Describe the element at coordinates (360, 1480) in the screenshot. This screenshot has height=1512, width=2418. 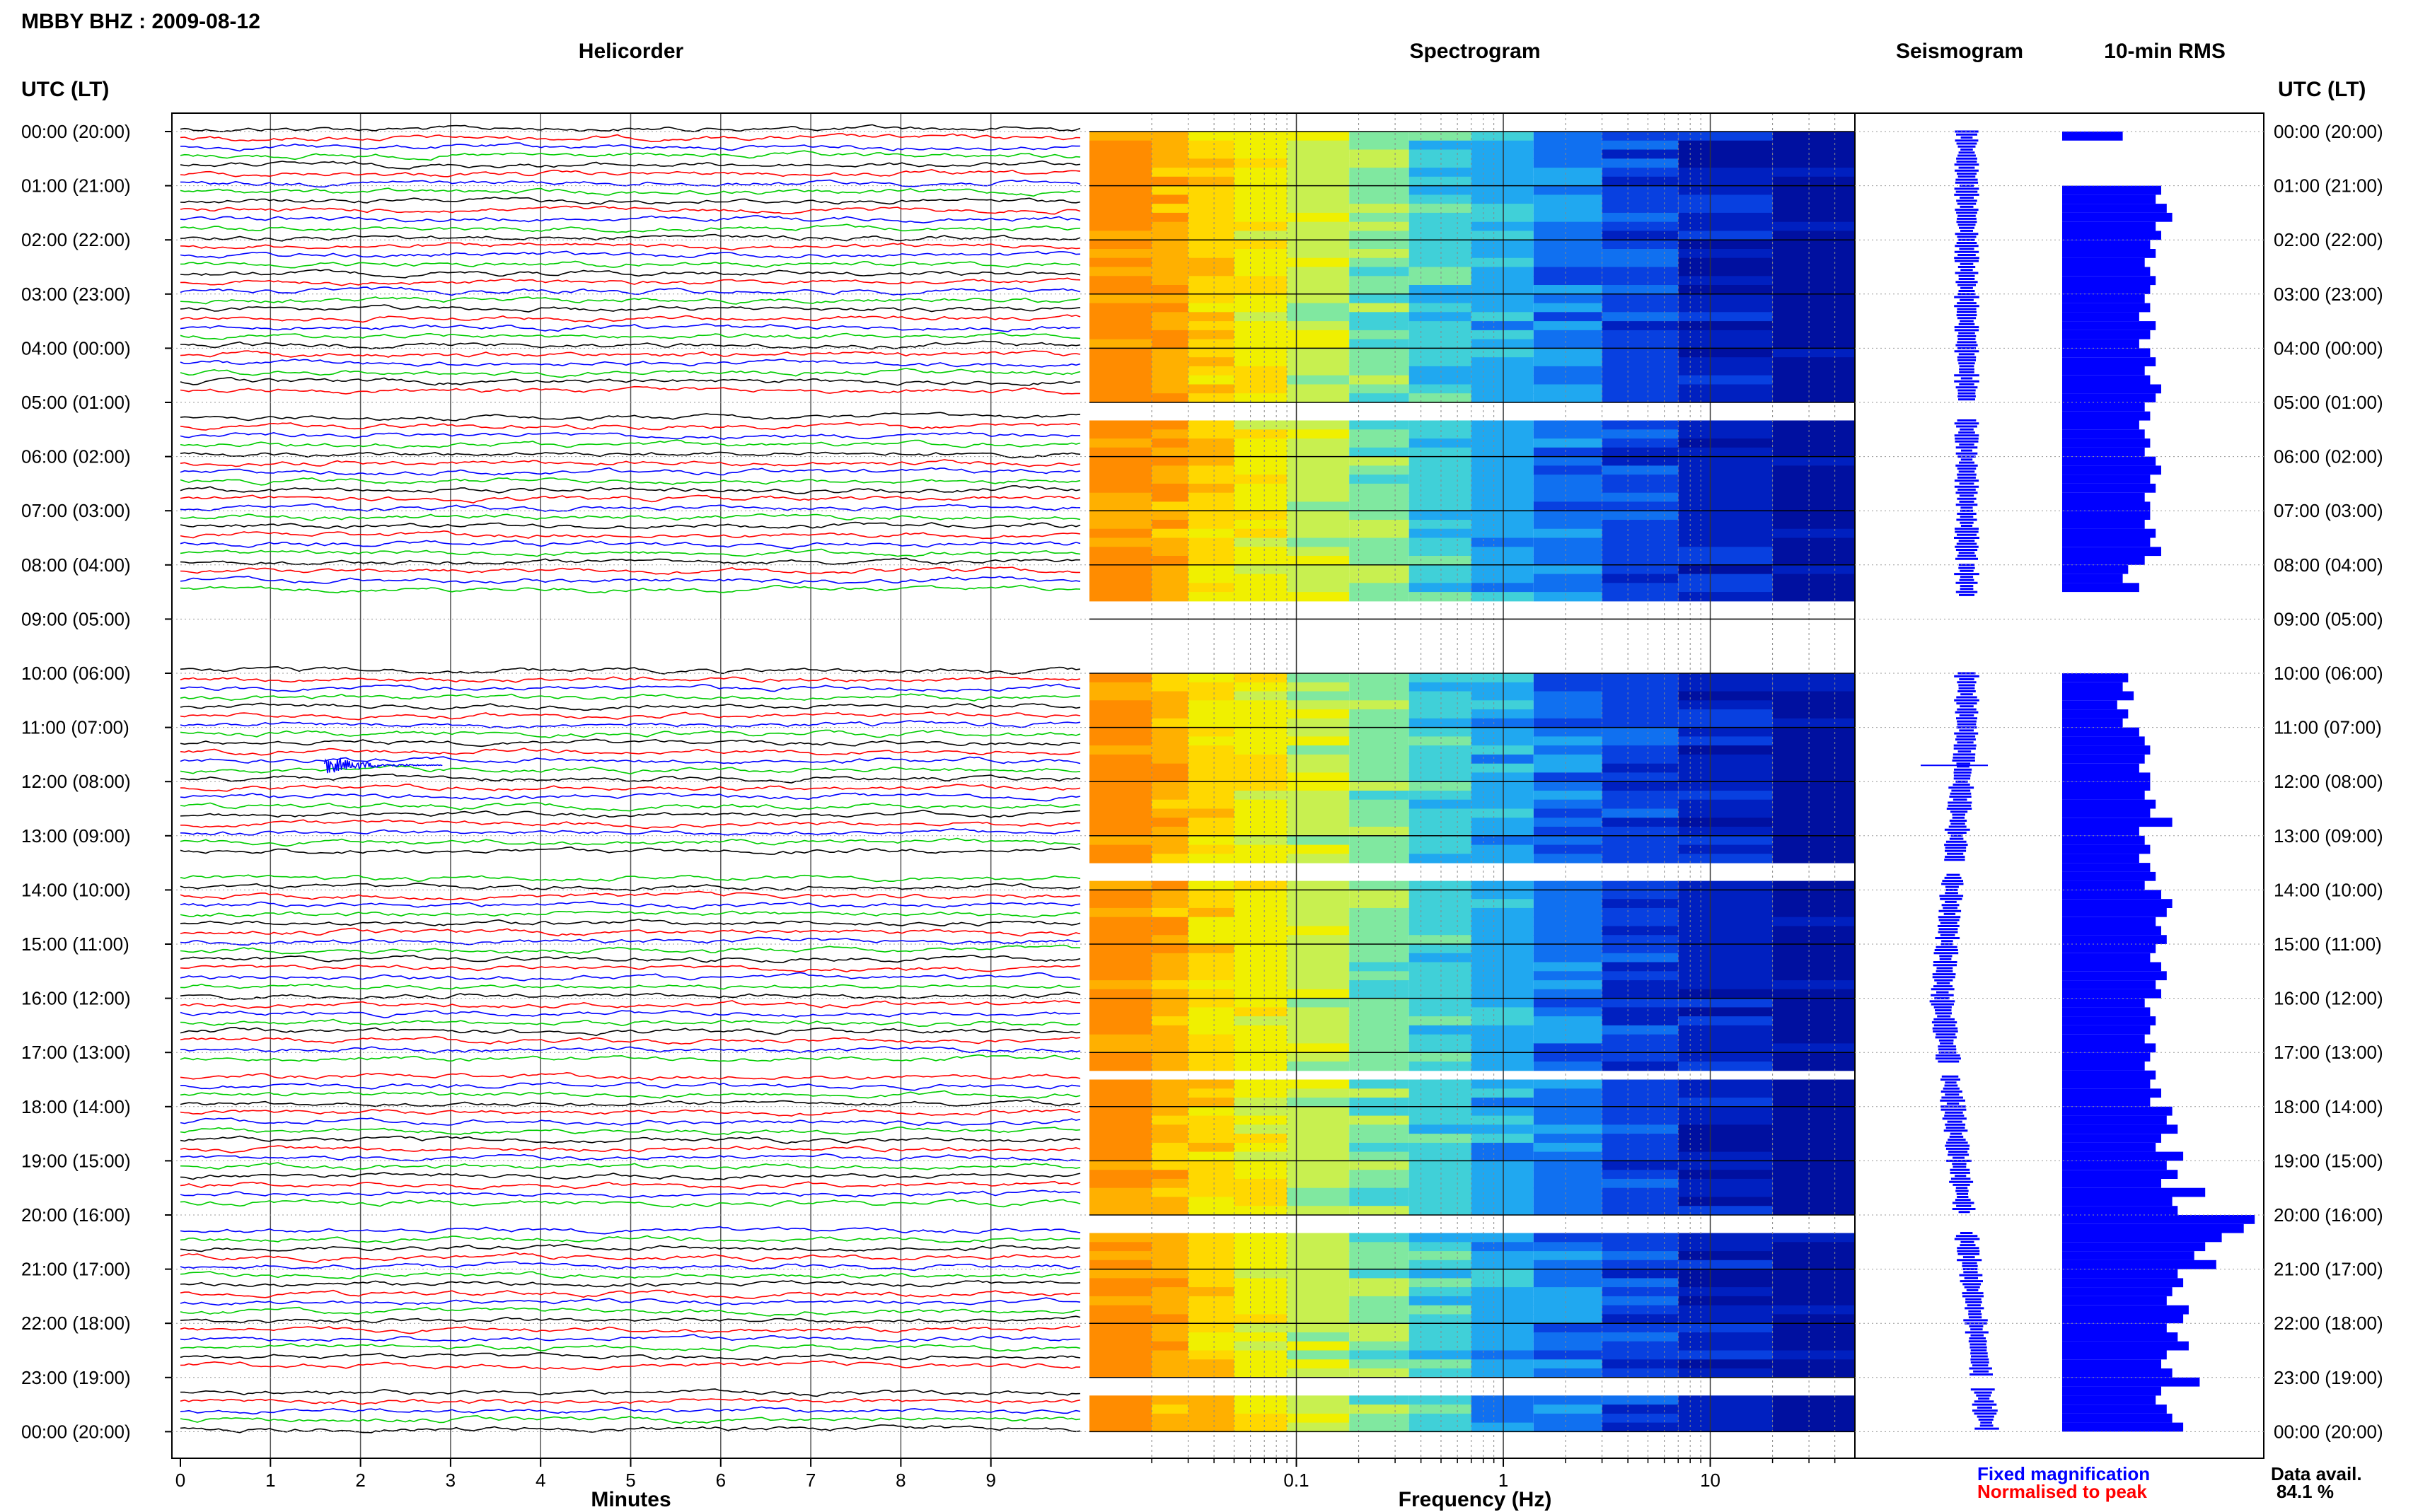
I see `minute-tick-label: 2` at that location.